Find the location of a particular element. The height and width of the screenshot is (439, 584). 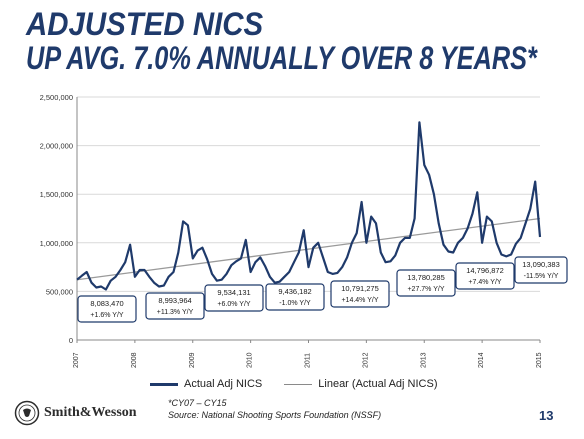

callout-value: 14,796,872 is located at coordinates (485, 270).